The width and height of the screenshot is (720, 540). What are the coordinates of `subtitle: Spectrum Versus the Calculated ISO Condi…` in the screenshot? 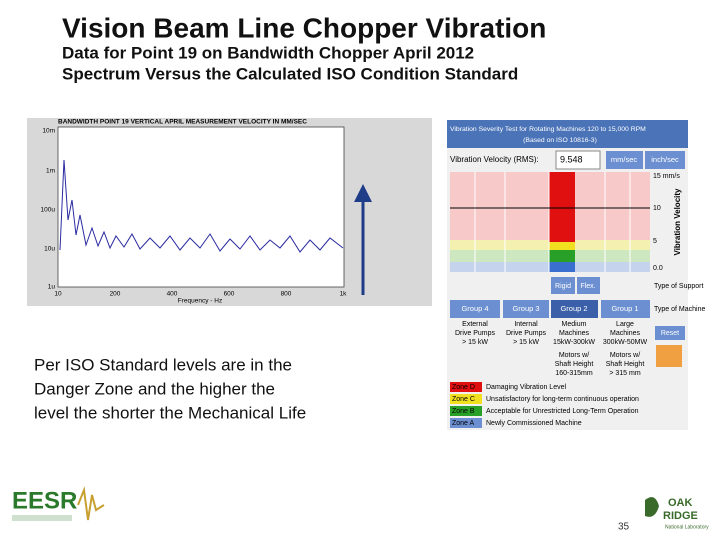 It's located at (290, 73).